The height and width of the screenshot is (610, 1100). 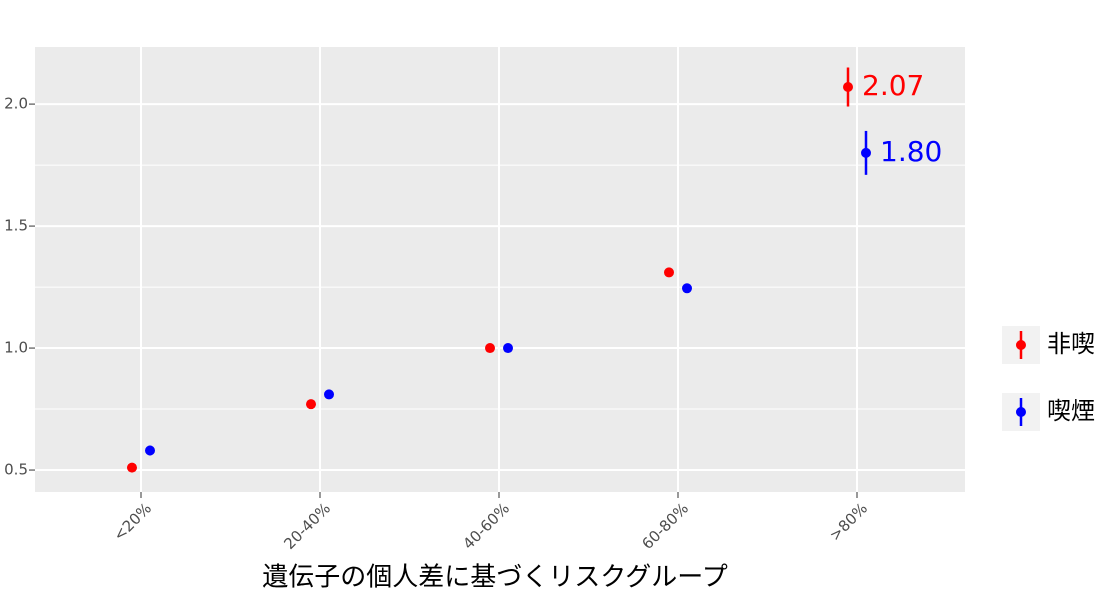 I want to click on x-tick-label: 60-80%, so click(x=665, y=526).